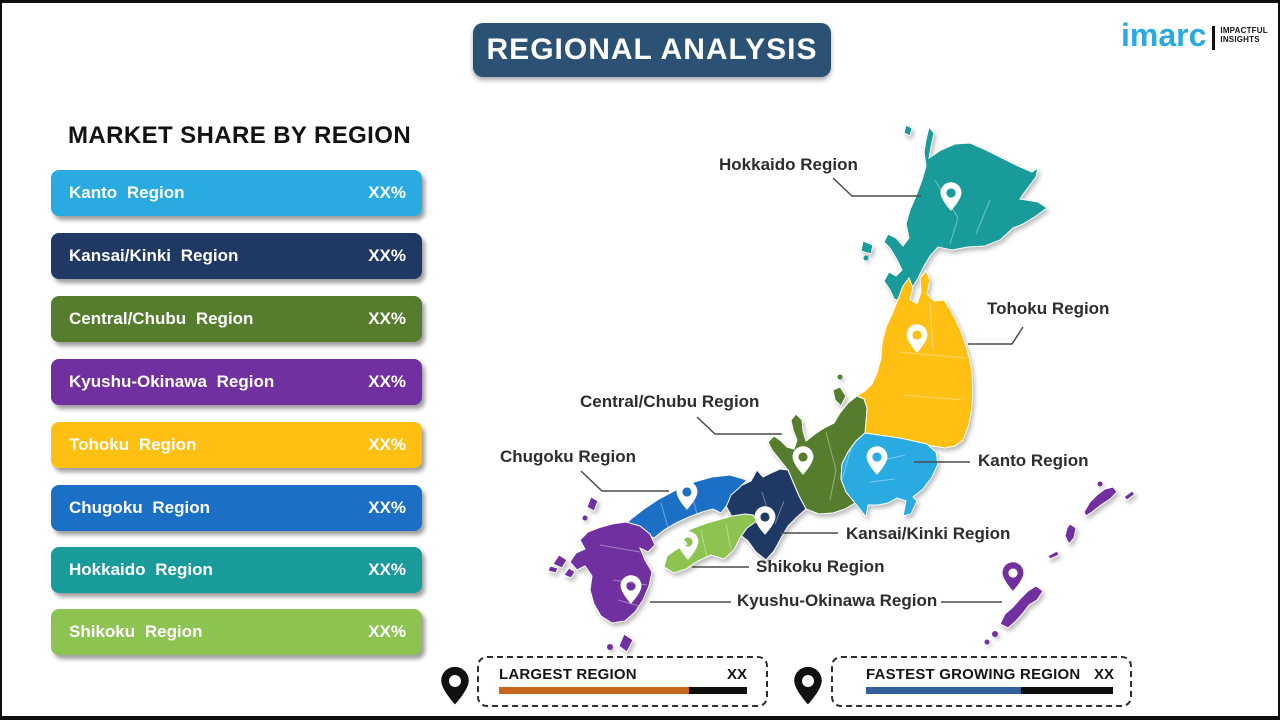  I want to click on map-label-kyushu-okinawa: Kyushu-Okinawa Region, so click(837, 600).